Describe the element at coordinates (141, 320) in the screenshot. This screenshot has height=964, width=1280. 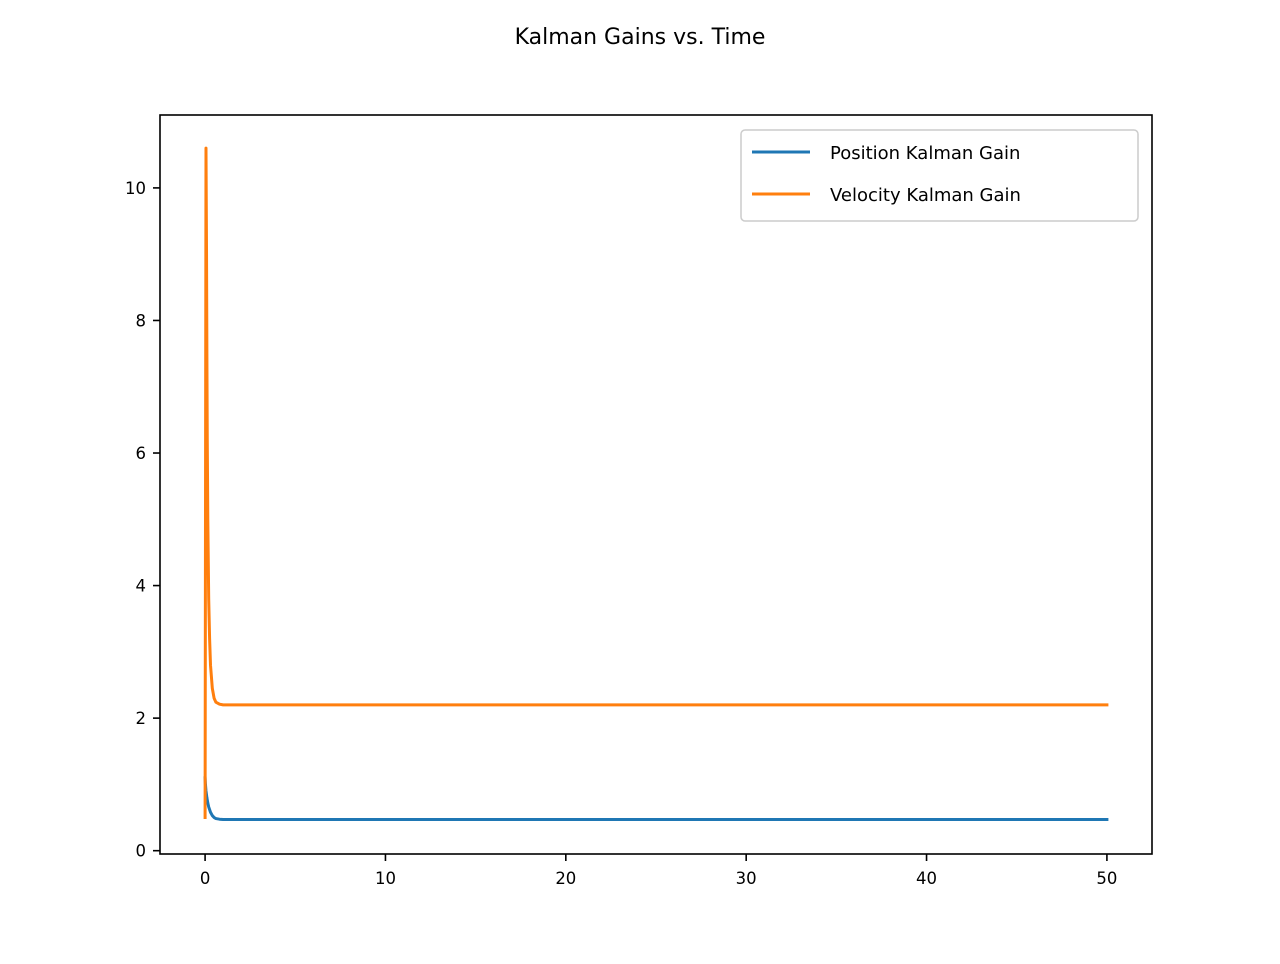
I see `y-tick-label-8: 8` at that location.